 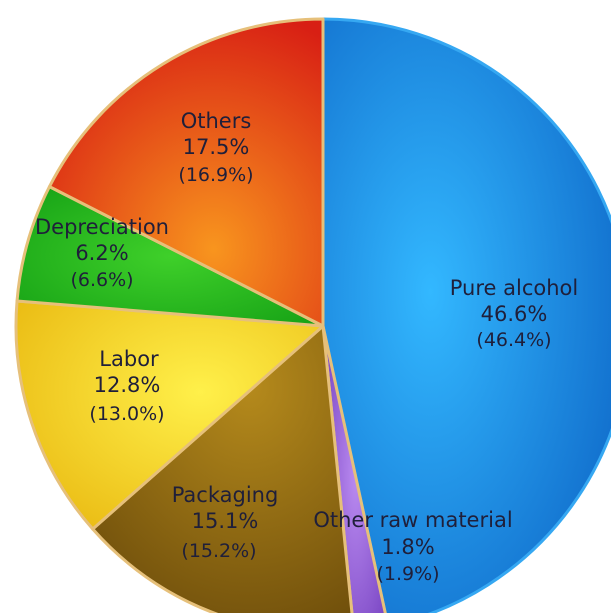 I want to click on value-others: 17.5%, so click(x=216, y=147).